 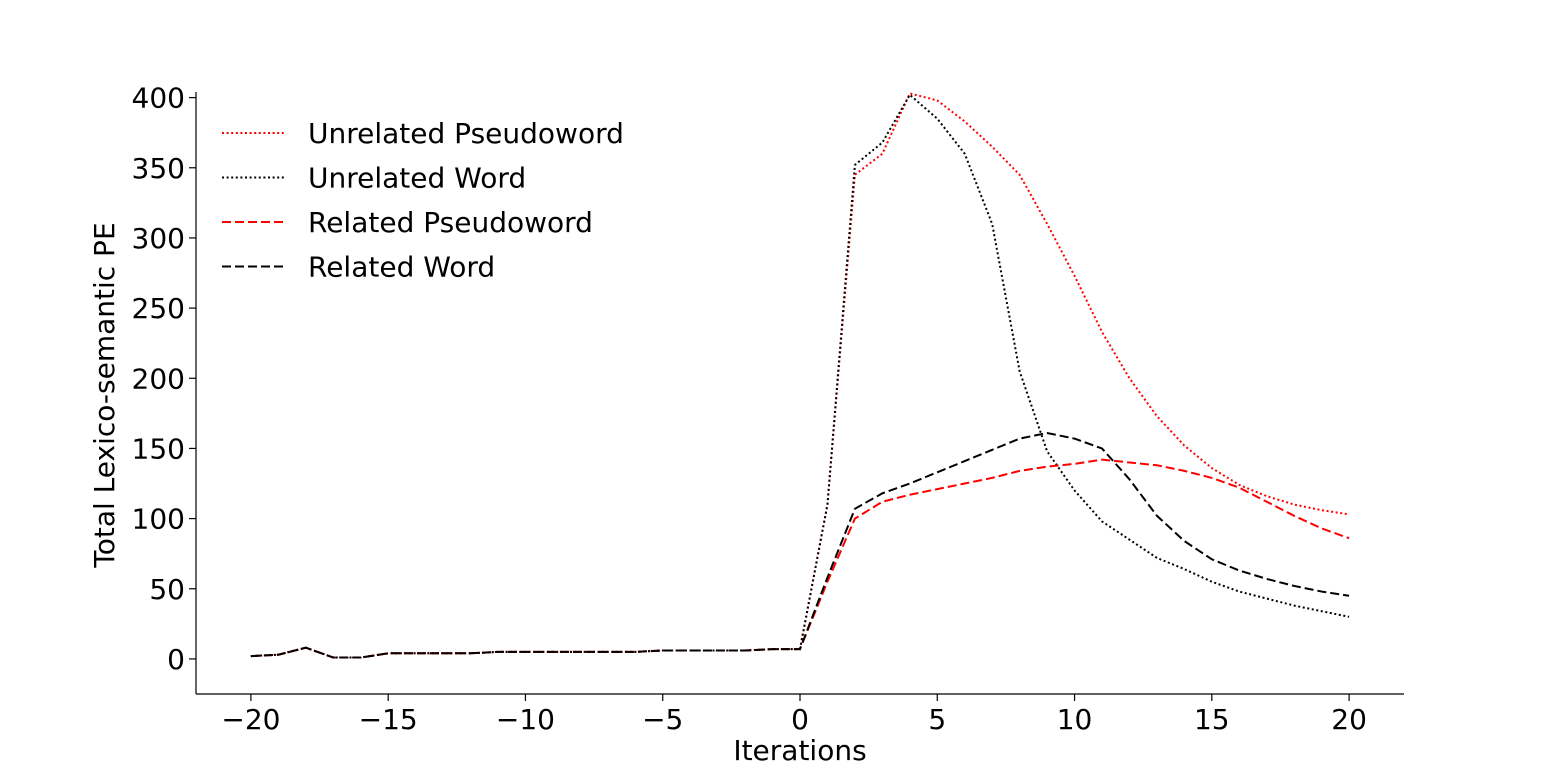 I want to click on x-tick-label: 5, so click(x=937, y=719).